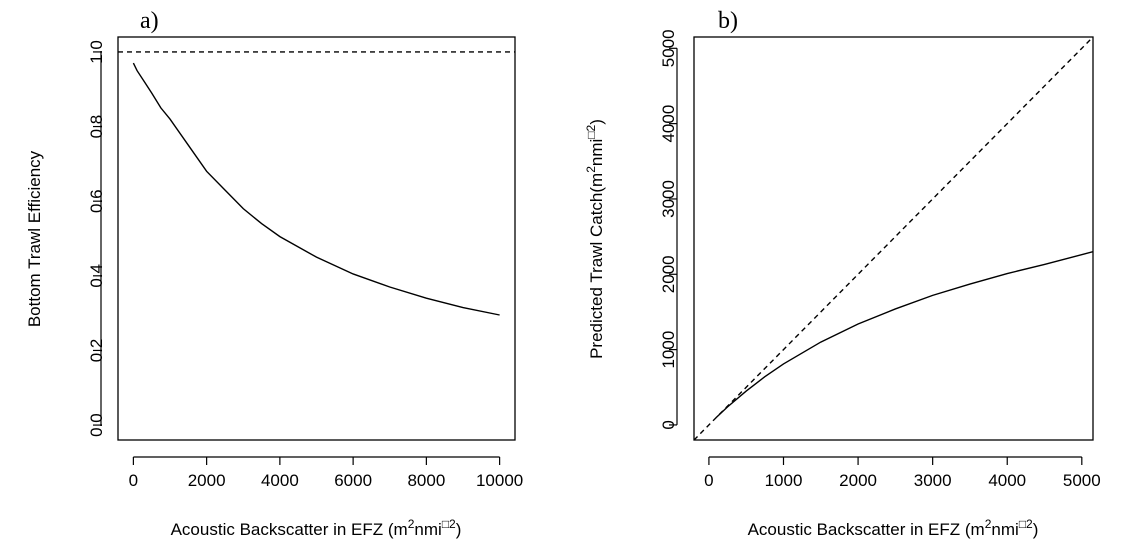  I want to click on y-tick-label: 3000, so click(668, 199).